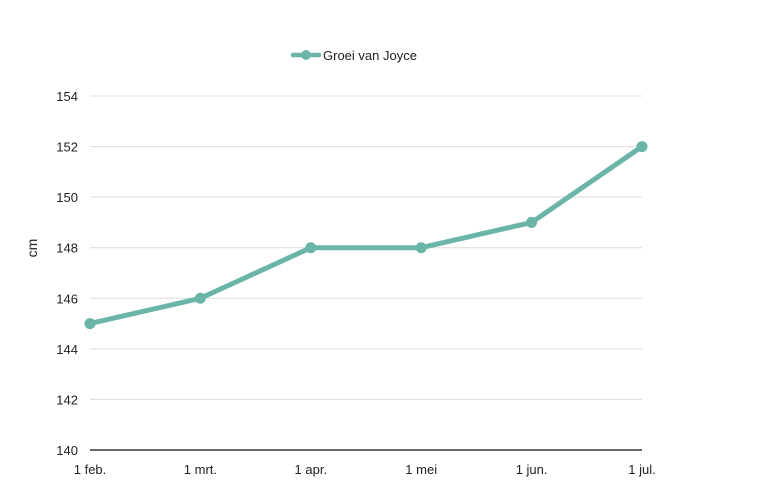 This screenshot has height=495, width=768. Describe the element at coordinates (67, 147) in the screenshot. I see `y-tick-label: 152` at that location.